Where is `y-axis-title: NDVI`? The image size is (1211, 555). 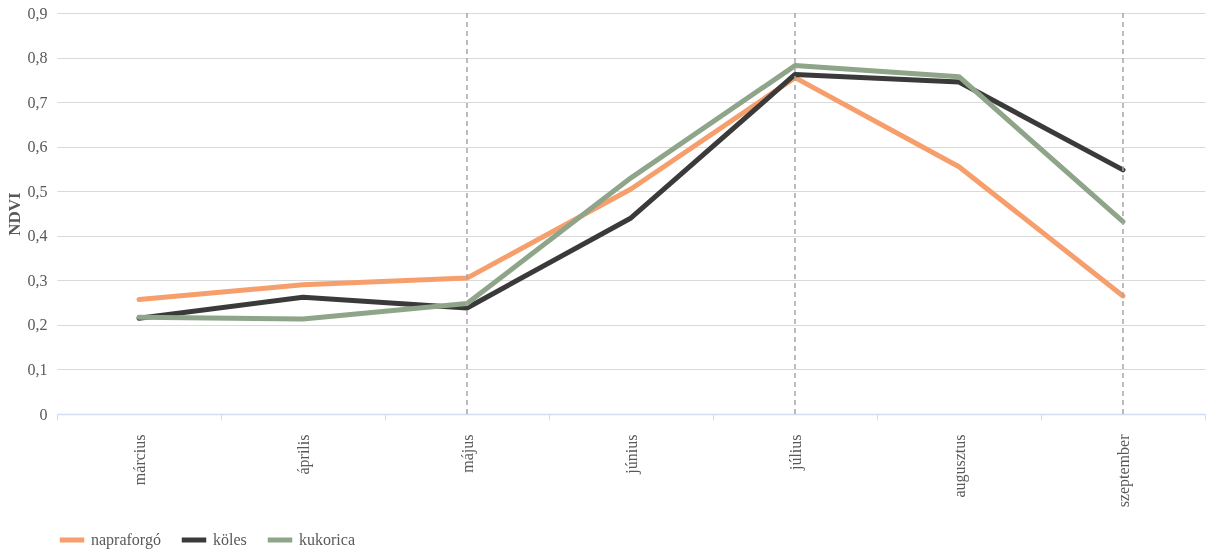 y-axis-title: NDVI is located at coordinates (14, 213).